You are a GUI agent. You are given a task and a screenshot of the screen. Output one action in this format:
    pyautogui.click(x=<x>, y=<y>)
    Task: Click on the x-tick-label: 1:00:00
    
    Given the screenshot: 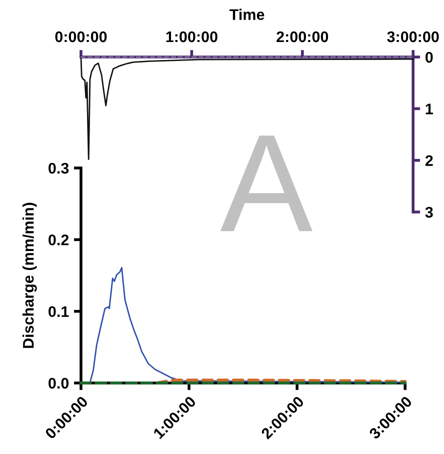 What is the action you would take?
    pyautogui.click(x=192, y=36)
    